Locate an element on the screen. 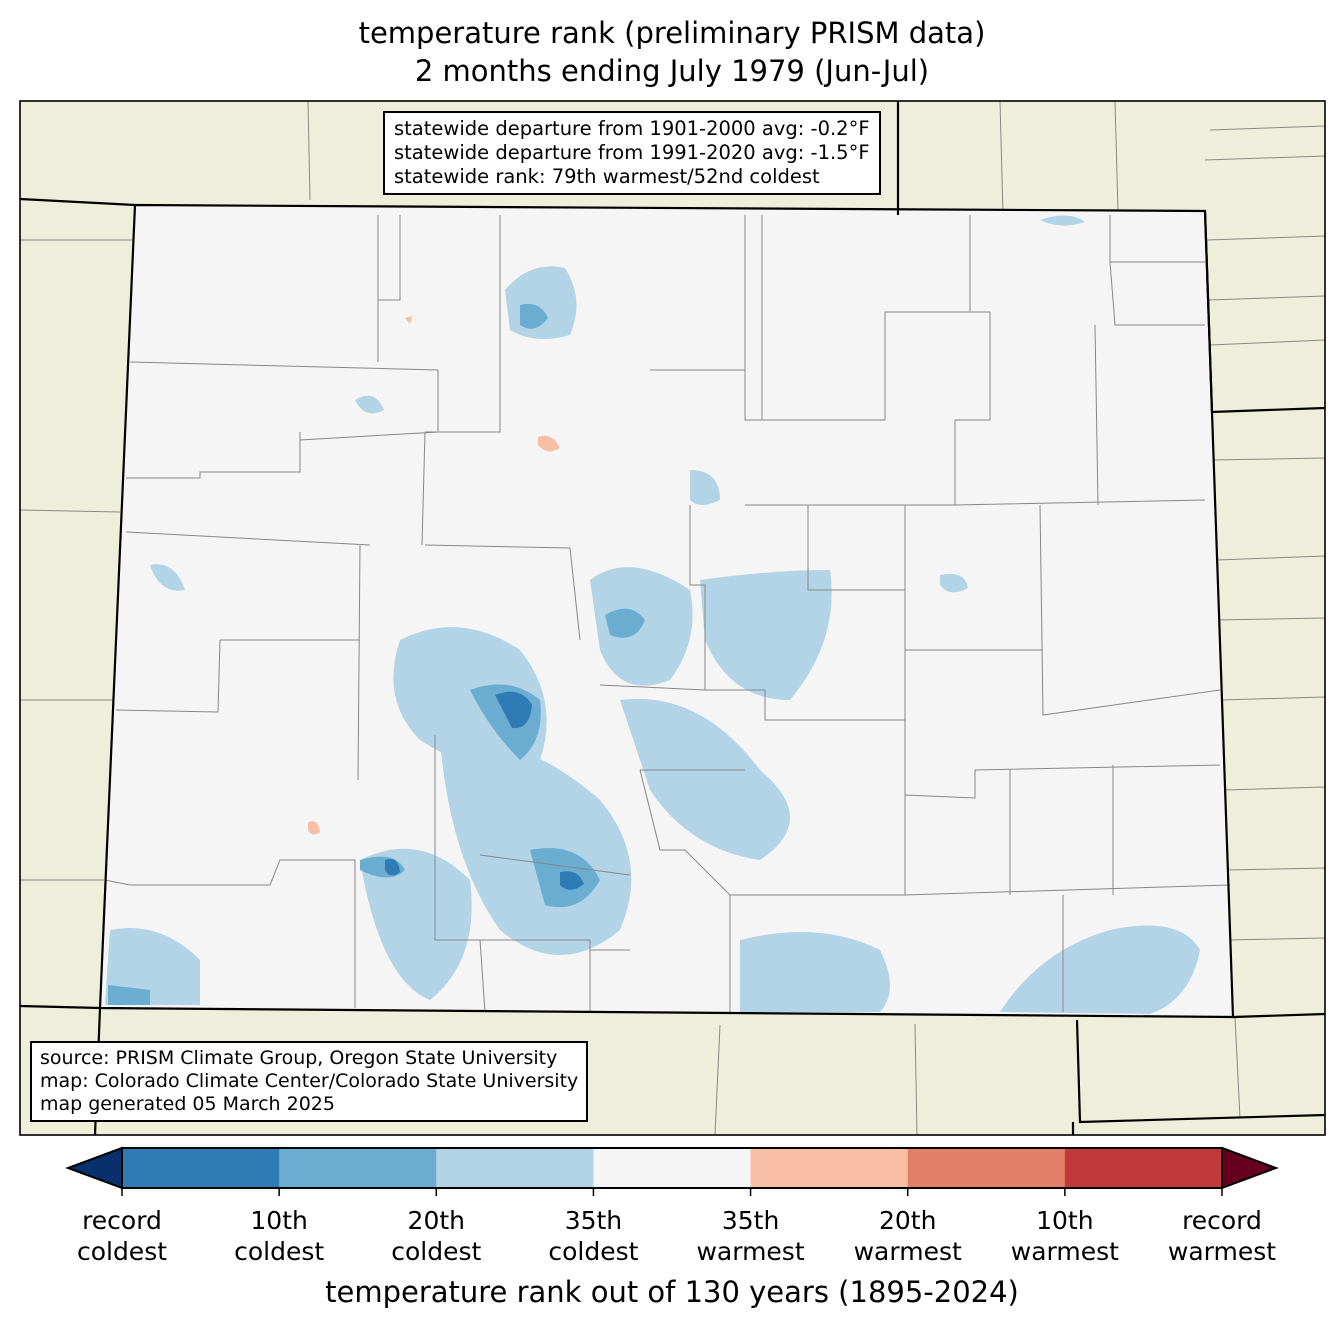 Image resolution: width=1344 pixels, height=1332 pixels. colorbar-tick-label: 20th coldest is located at coordinates (436, 1236).